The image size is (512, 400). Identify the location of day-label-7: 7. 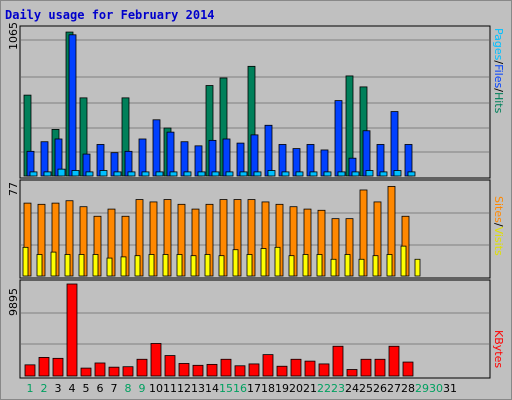
(114, 388).